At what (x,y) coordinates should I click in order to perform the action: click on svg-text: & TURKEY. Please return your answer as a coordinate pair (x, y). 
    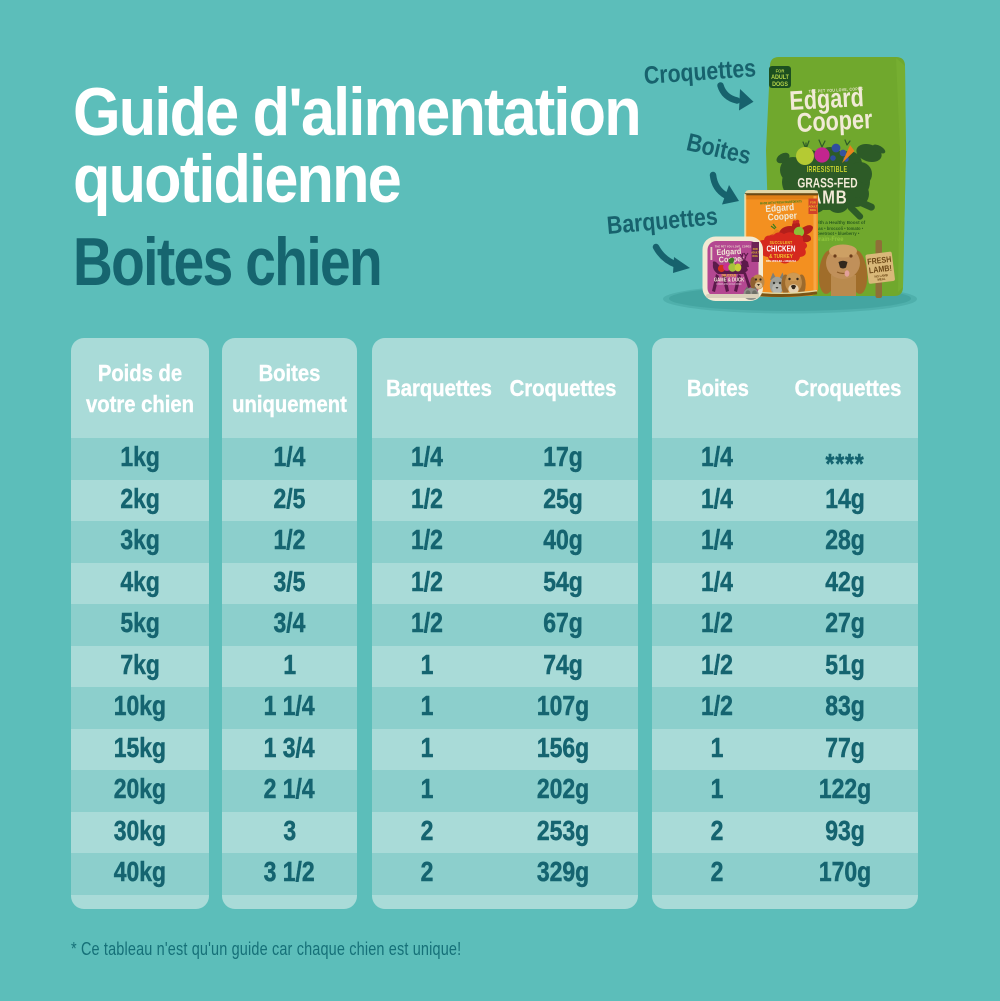
    Looking at the image, I should click on (781, 257).